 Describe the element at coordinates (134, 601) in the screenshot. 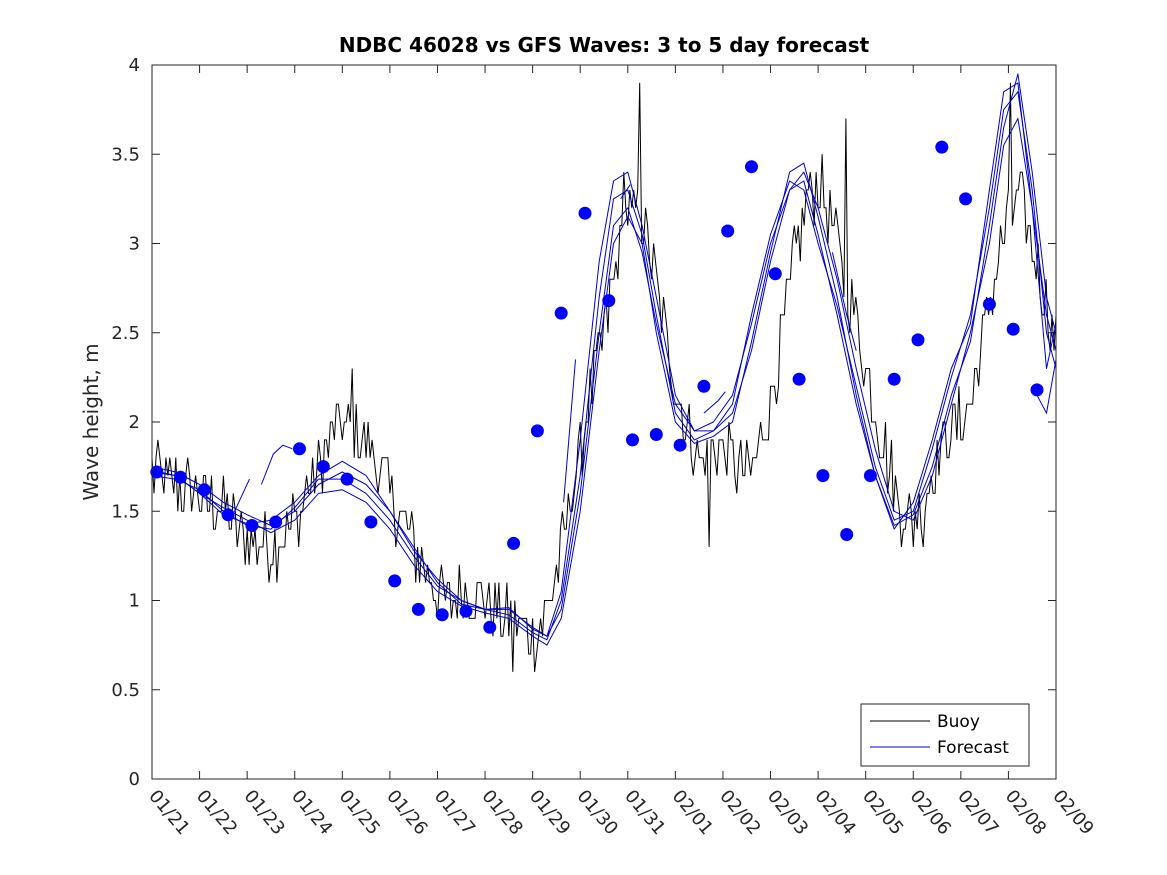

I see `y-tick-label: 1` at that location.